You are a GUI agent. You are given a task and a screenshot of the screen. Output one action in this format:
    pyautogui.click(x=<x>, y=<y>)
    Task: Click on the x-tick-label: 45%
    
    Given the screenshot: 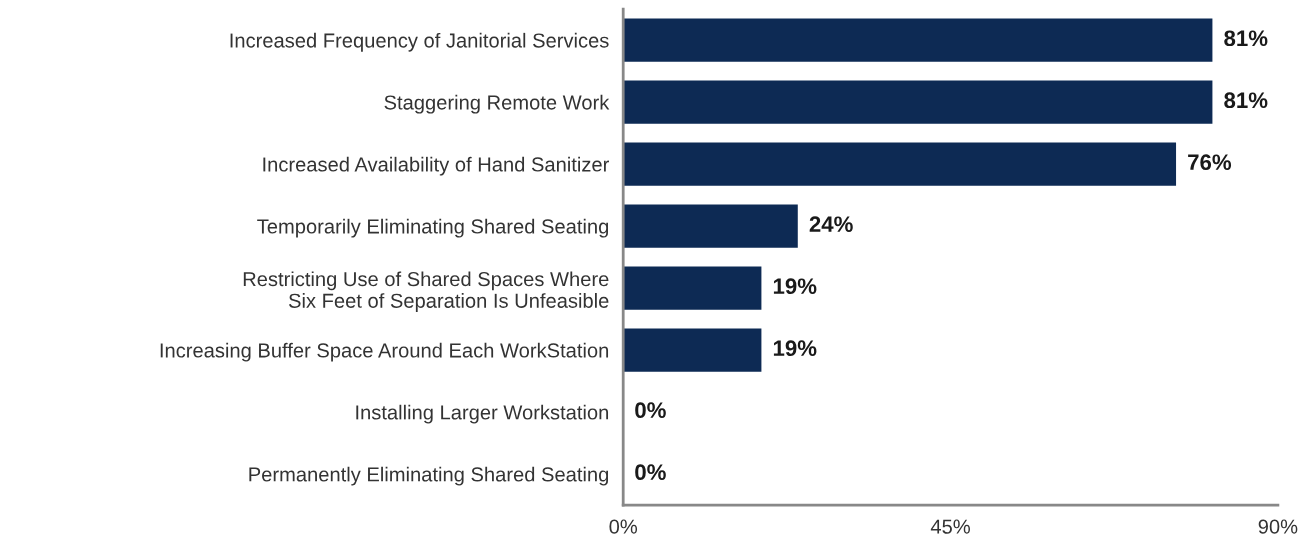 What is the action you would take?
    pyautogui.click(x=950, y=526)
    